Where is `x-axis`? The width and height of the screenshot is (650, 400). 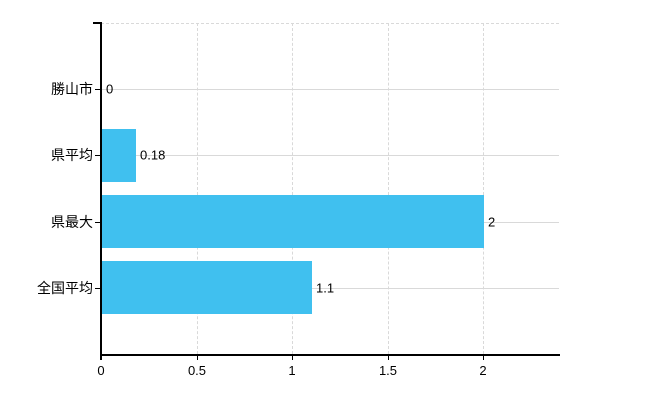 x-axis is located at coordinates (330, 355).